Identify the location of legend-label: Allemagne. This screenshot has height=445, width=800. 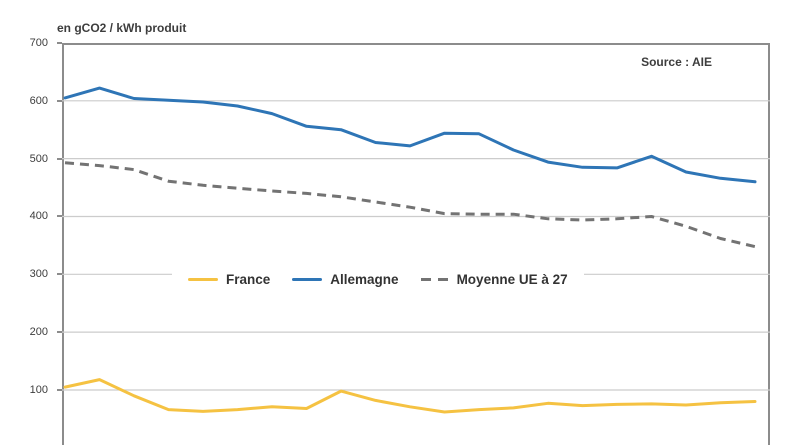
(364, 279).